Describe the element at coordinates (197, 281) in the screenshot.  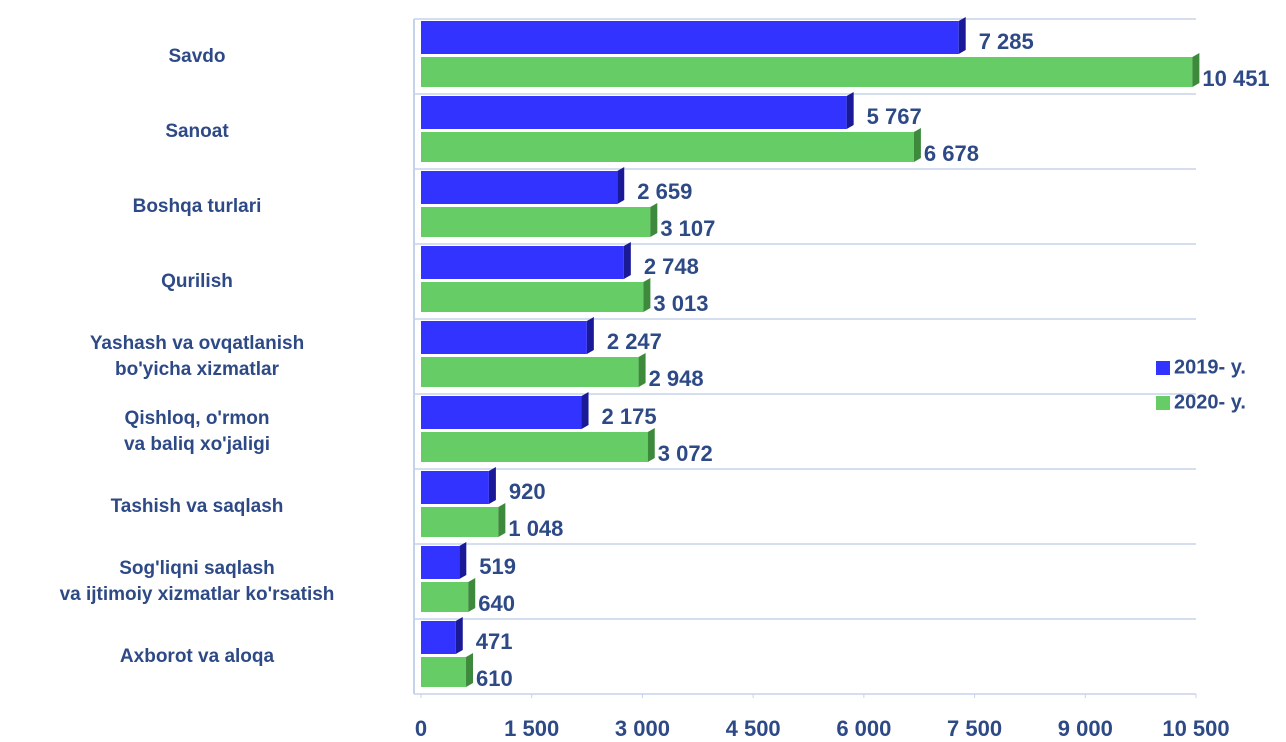
I see `category-label: Qurilish` at that location.